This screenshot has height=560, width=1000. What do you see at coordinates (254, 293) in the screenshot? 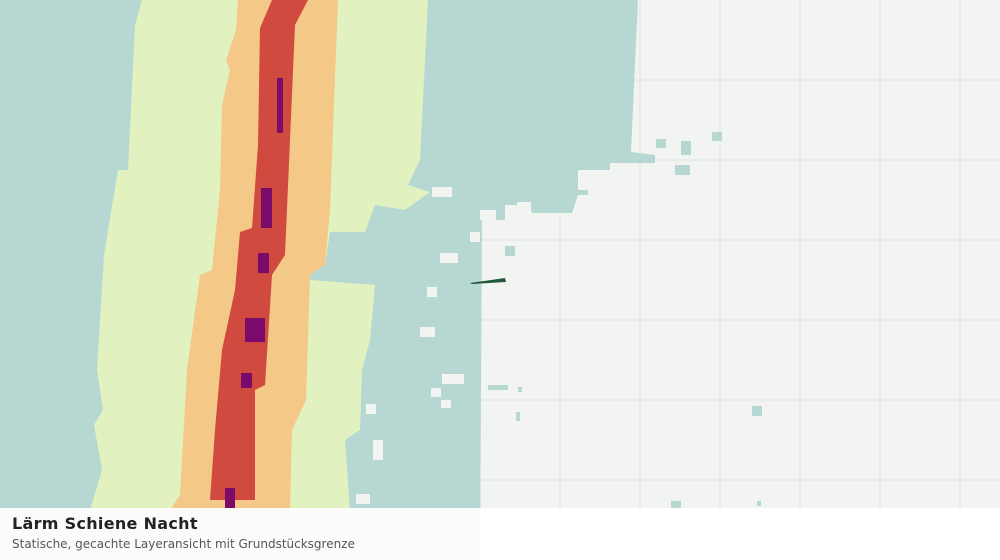
I see `noise-zone-extreme` at bounding box center [254, 293].